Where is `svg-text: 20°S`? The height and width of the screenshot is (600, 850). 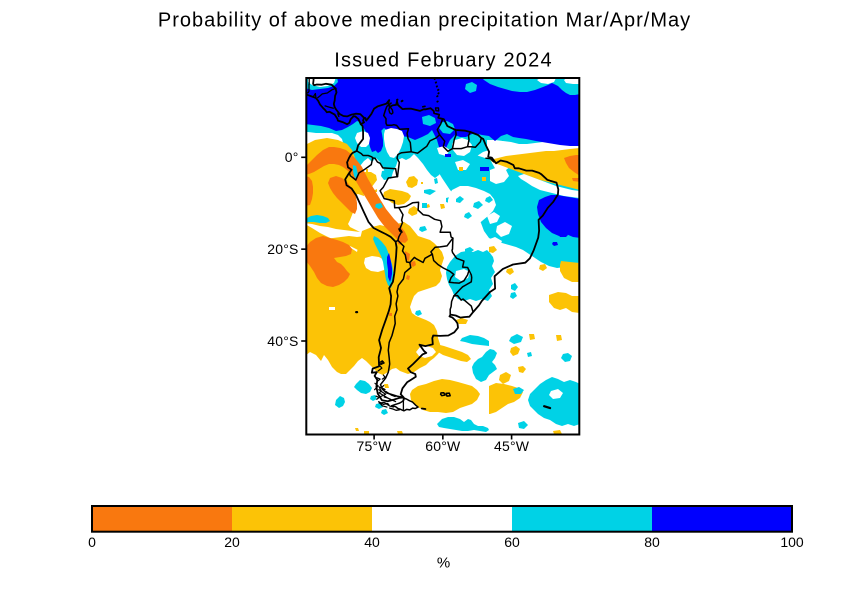 svg-text: 20°S is located at coordinates (282, 249).